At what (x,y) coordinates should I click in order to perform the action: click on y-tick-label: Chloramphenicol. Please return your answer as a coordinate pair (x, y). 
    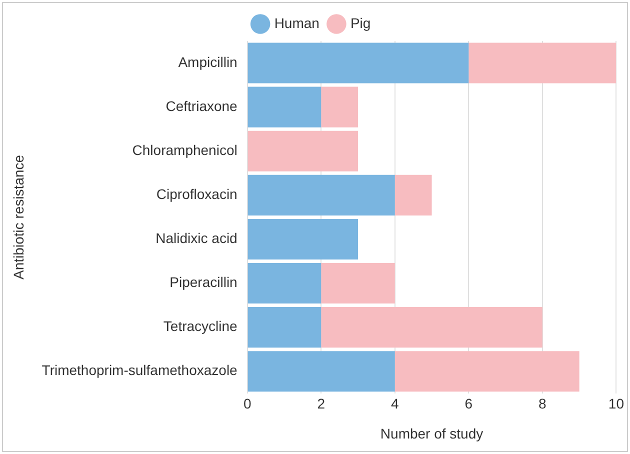
    Looking at the image, I should click on (185, 150).